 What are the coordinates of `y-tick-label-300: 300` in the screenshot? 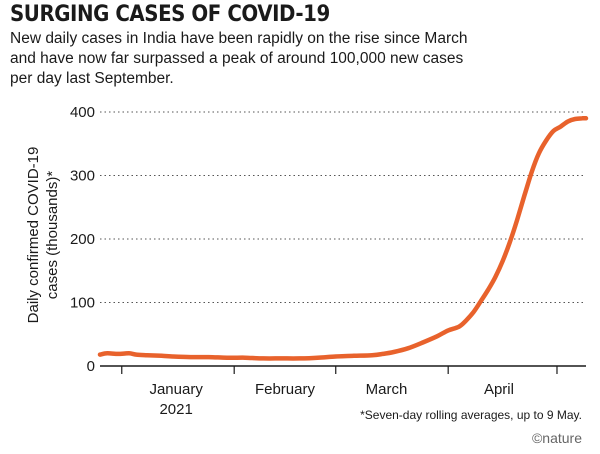 It's located at (82, 176).